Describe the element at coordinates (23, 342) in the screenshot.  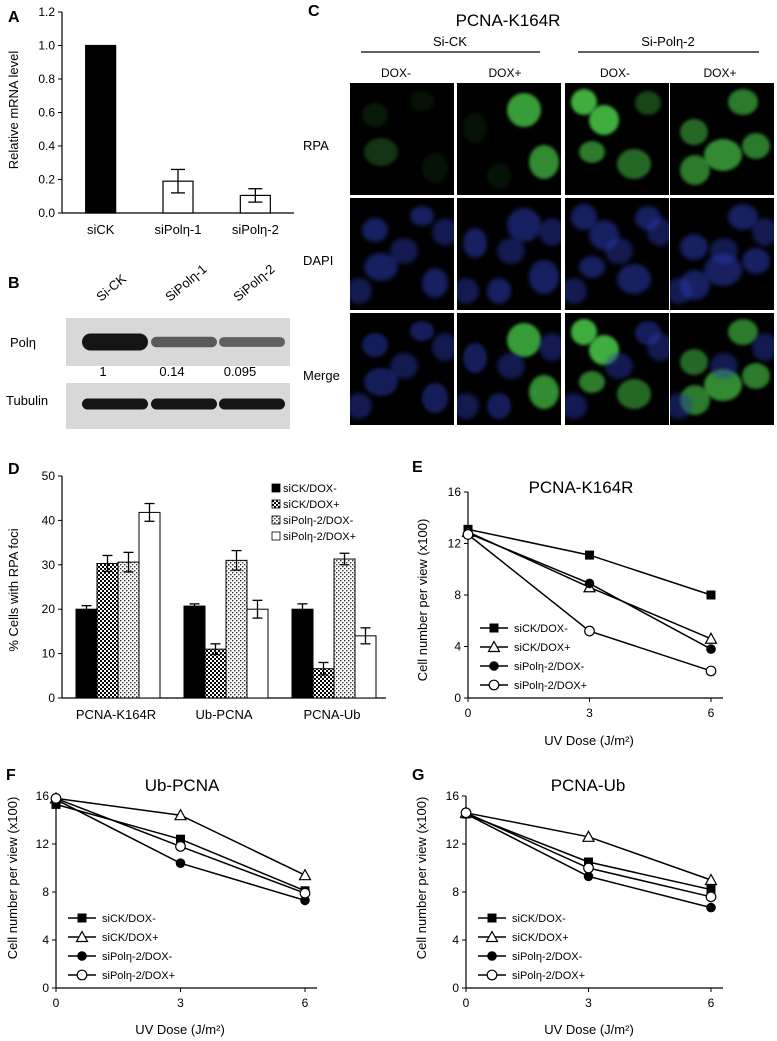
I see `blot-row-label-poleta: Polη` at that location.